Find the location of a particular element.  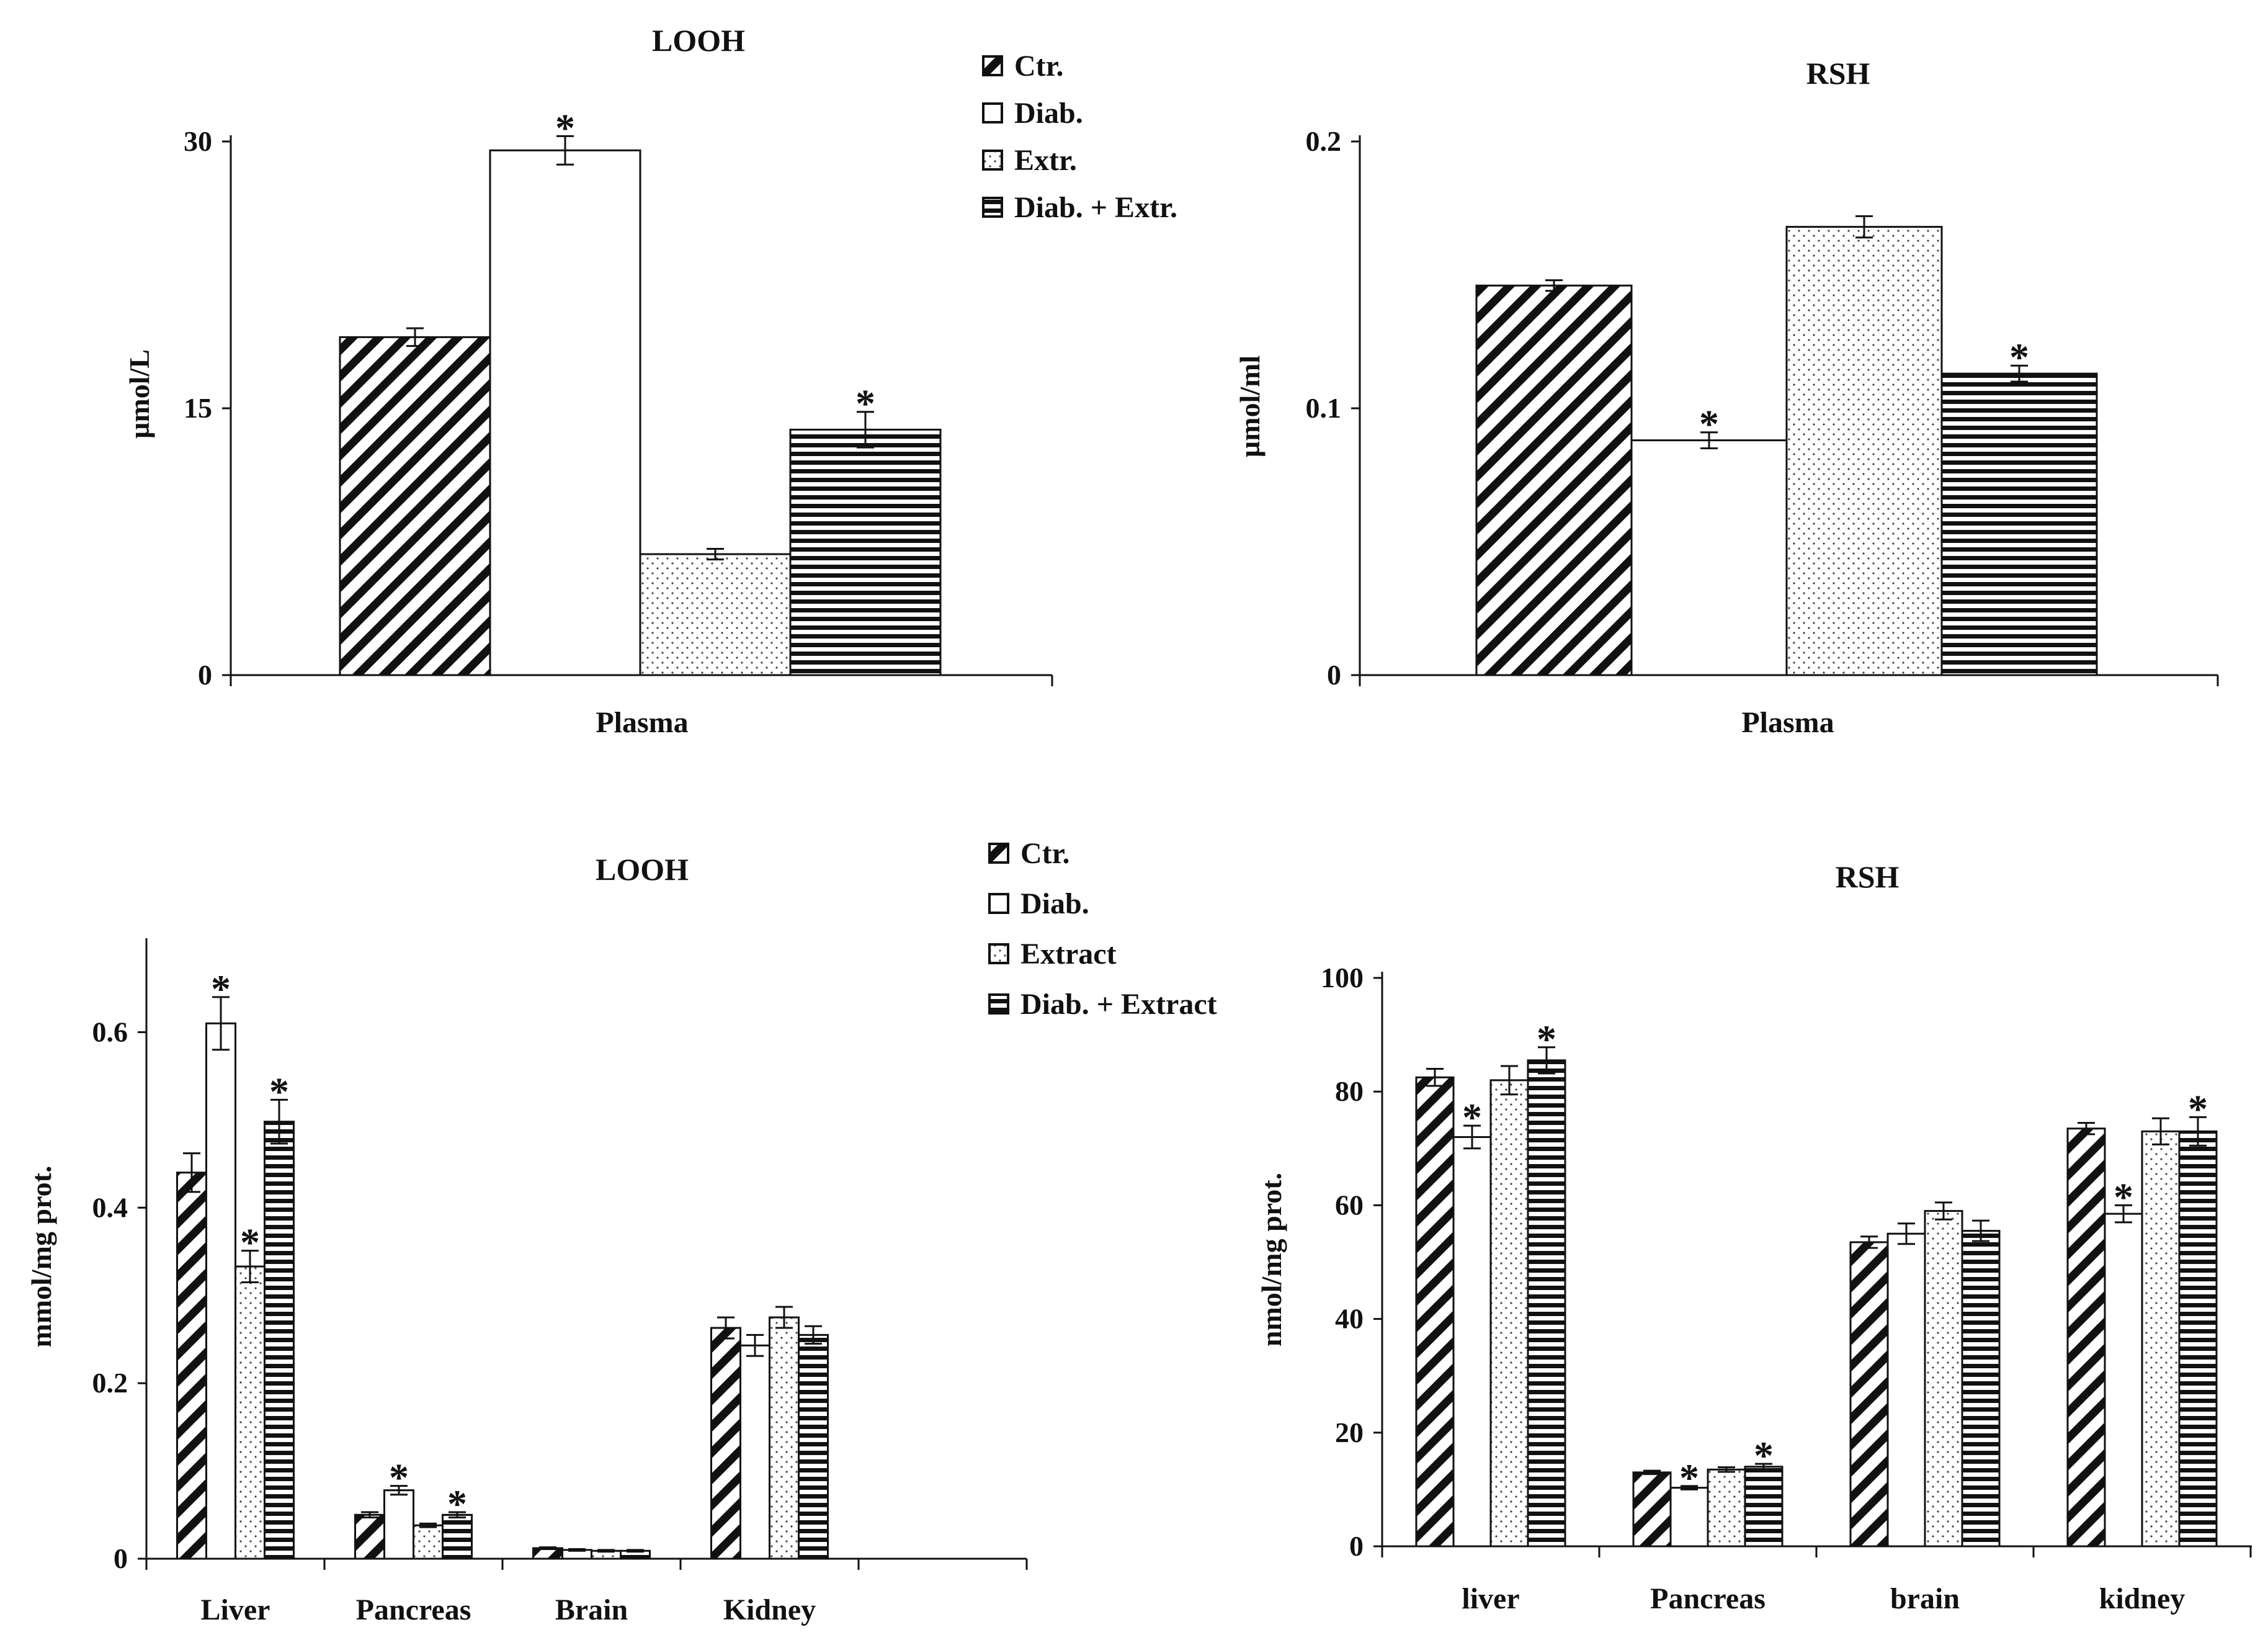

y-tick-label: 100 is located at coordinates (1342, 977).